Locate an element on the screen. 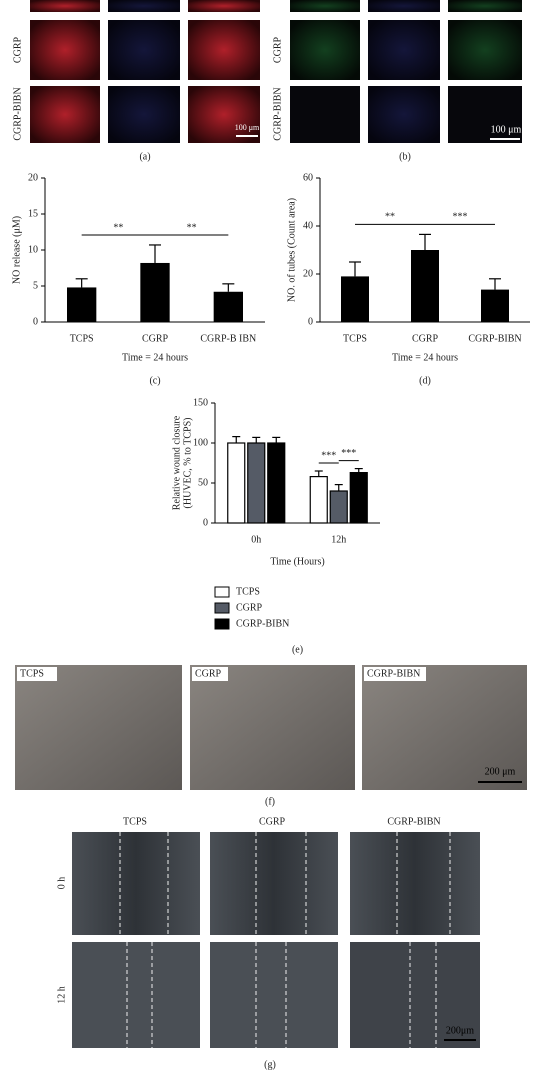 The height and width of the screenshot is (1071, 542). panel-f: TCPS CGRP CGRP-BIBN 200 μm (f) is located at coordinates (271, 736).